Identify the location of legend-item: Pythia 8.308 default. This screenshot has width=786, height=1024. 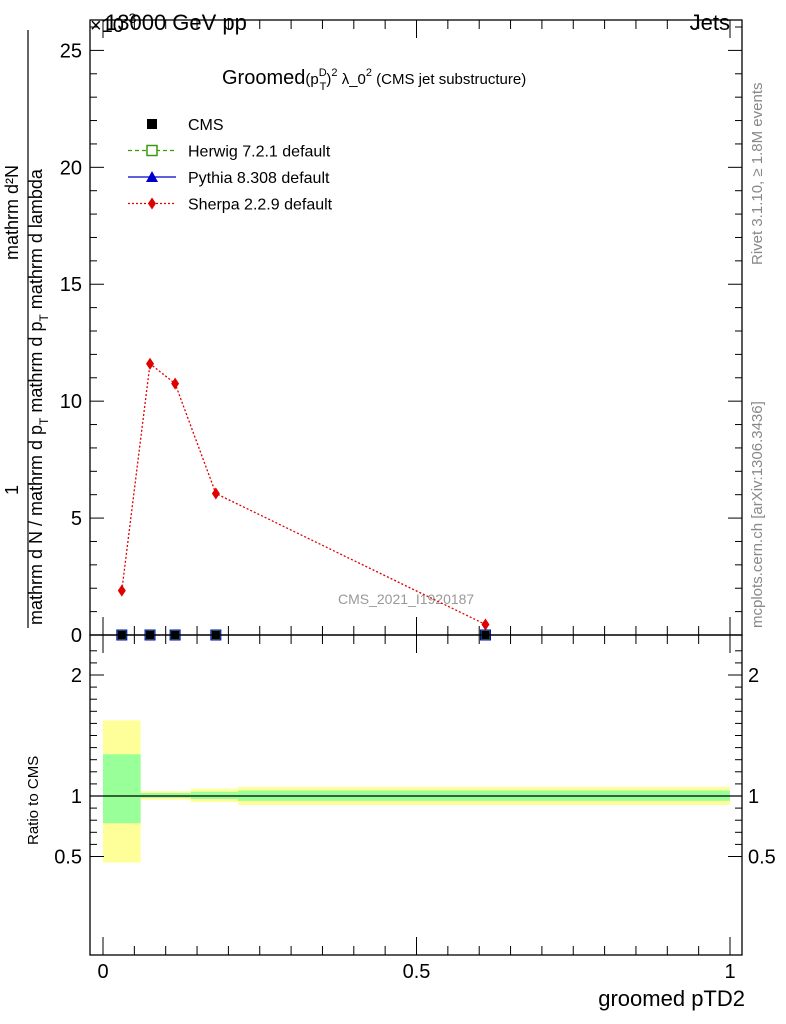
(229, 178).